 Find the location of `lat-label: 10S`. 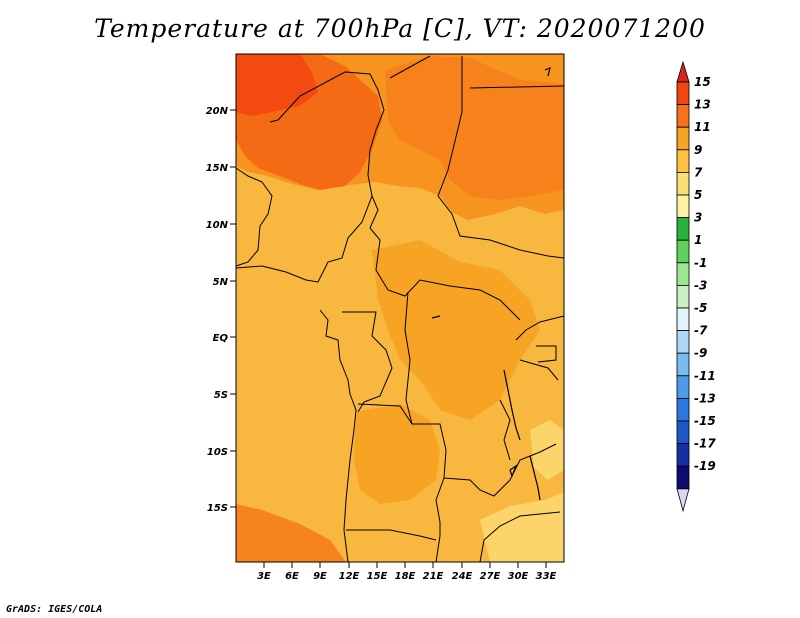

lat-label: 10S is located at coordinates (217, 452).